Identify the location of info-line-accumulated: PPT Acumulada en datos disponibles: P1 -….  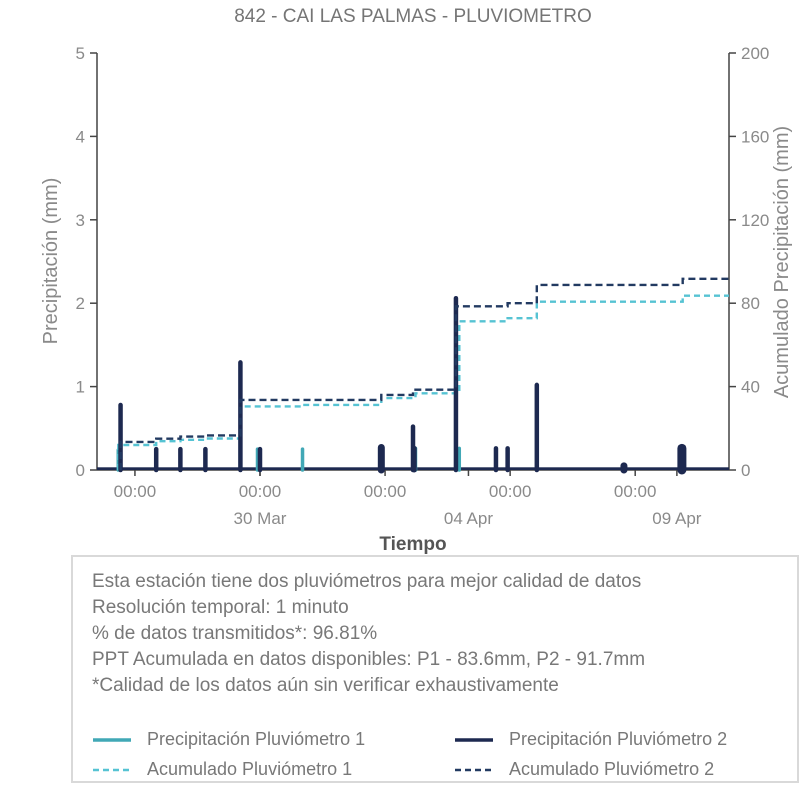
(369, 659).